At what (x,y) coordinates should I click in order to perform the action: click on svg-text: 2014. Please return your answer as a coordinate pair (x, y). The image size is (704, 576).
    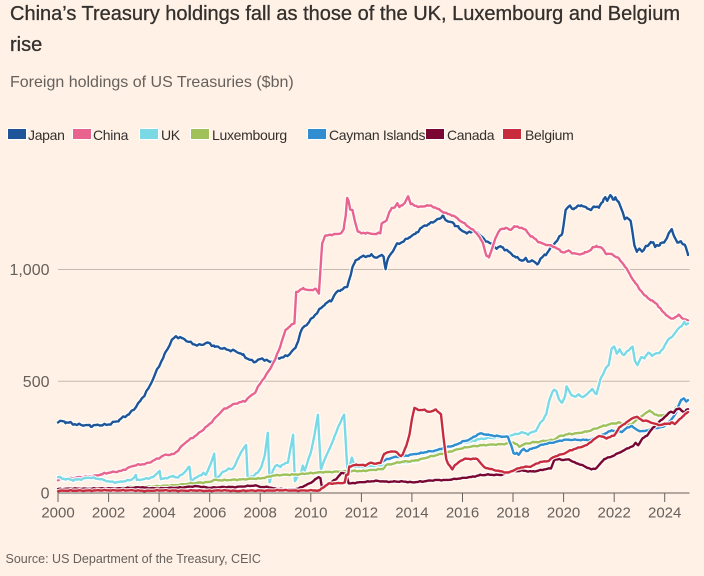
    Looking at the image, I should click on (411, 513).